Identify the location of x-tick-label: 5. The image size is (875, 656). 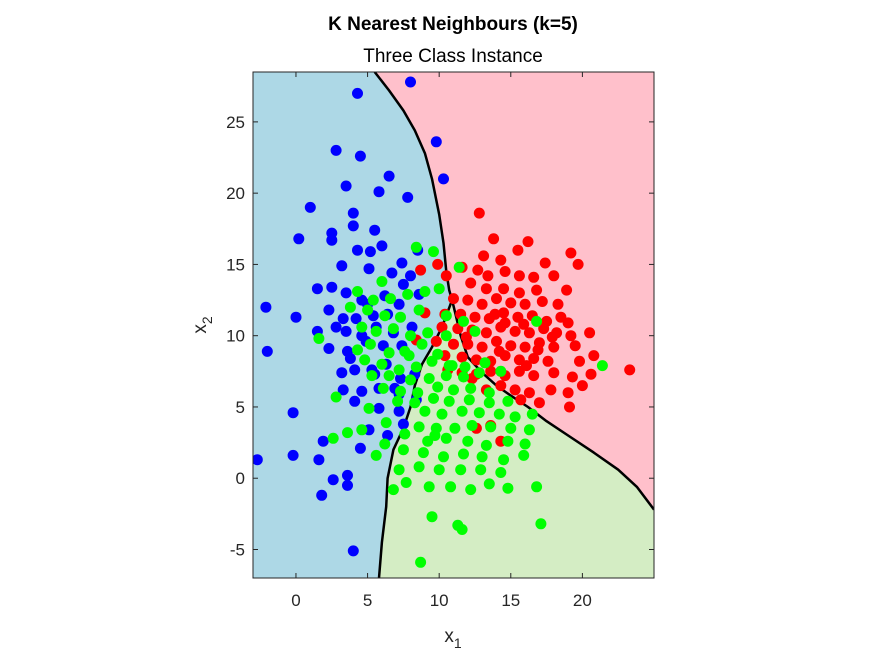
(367, 600).